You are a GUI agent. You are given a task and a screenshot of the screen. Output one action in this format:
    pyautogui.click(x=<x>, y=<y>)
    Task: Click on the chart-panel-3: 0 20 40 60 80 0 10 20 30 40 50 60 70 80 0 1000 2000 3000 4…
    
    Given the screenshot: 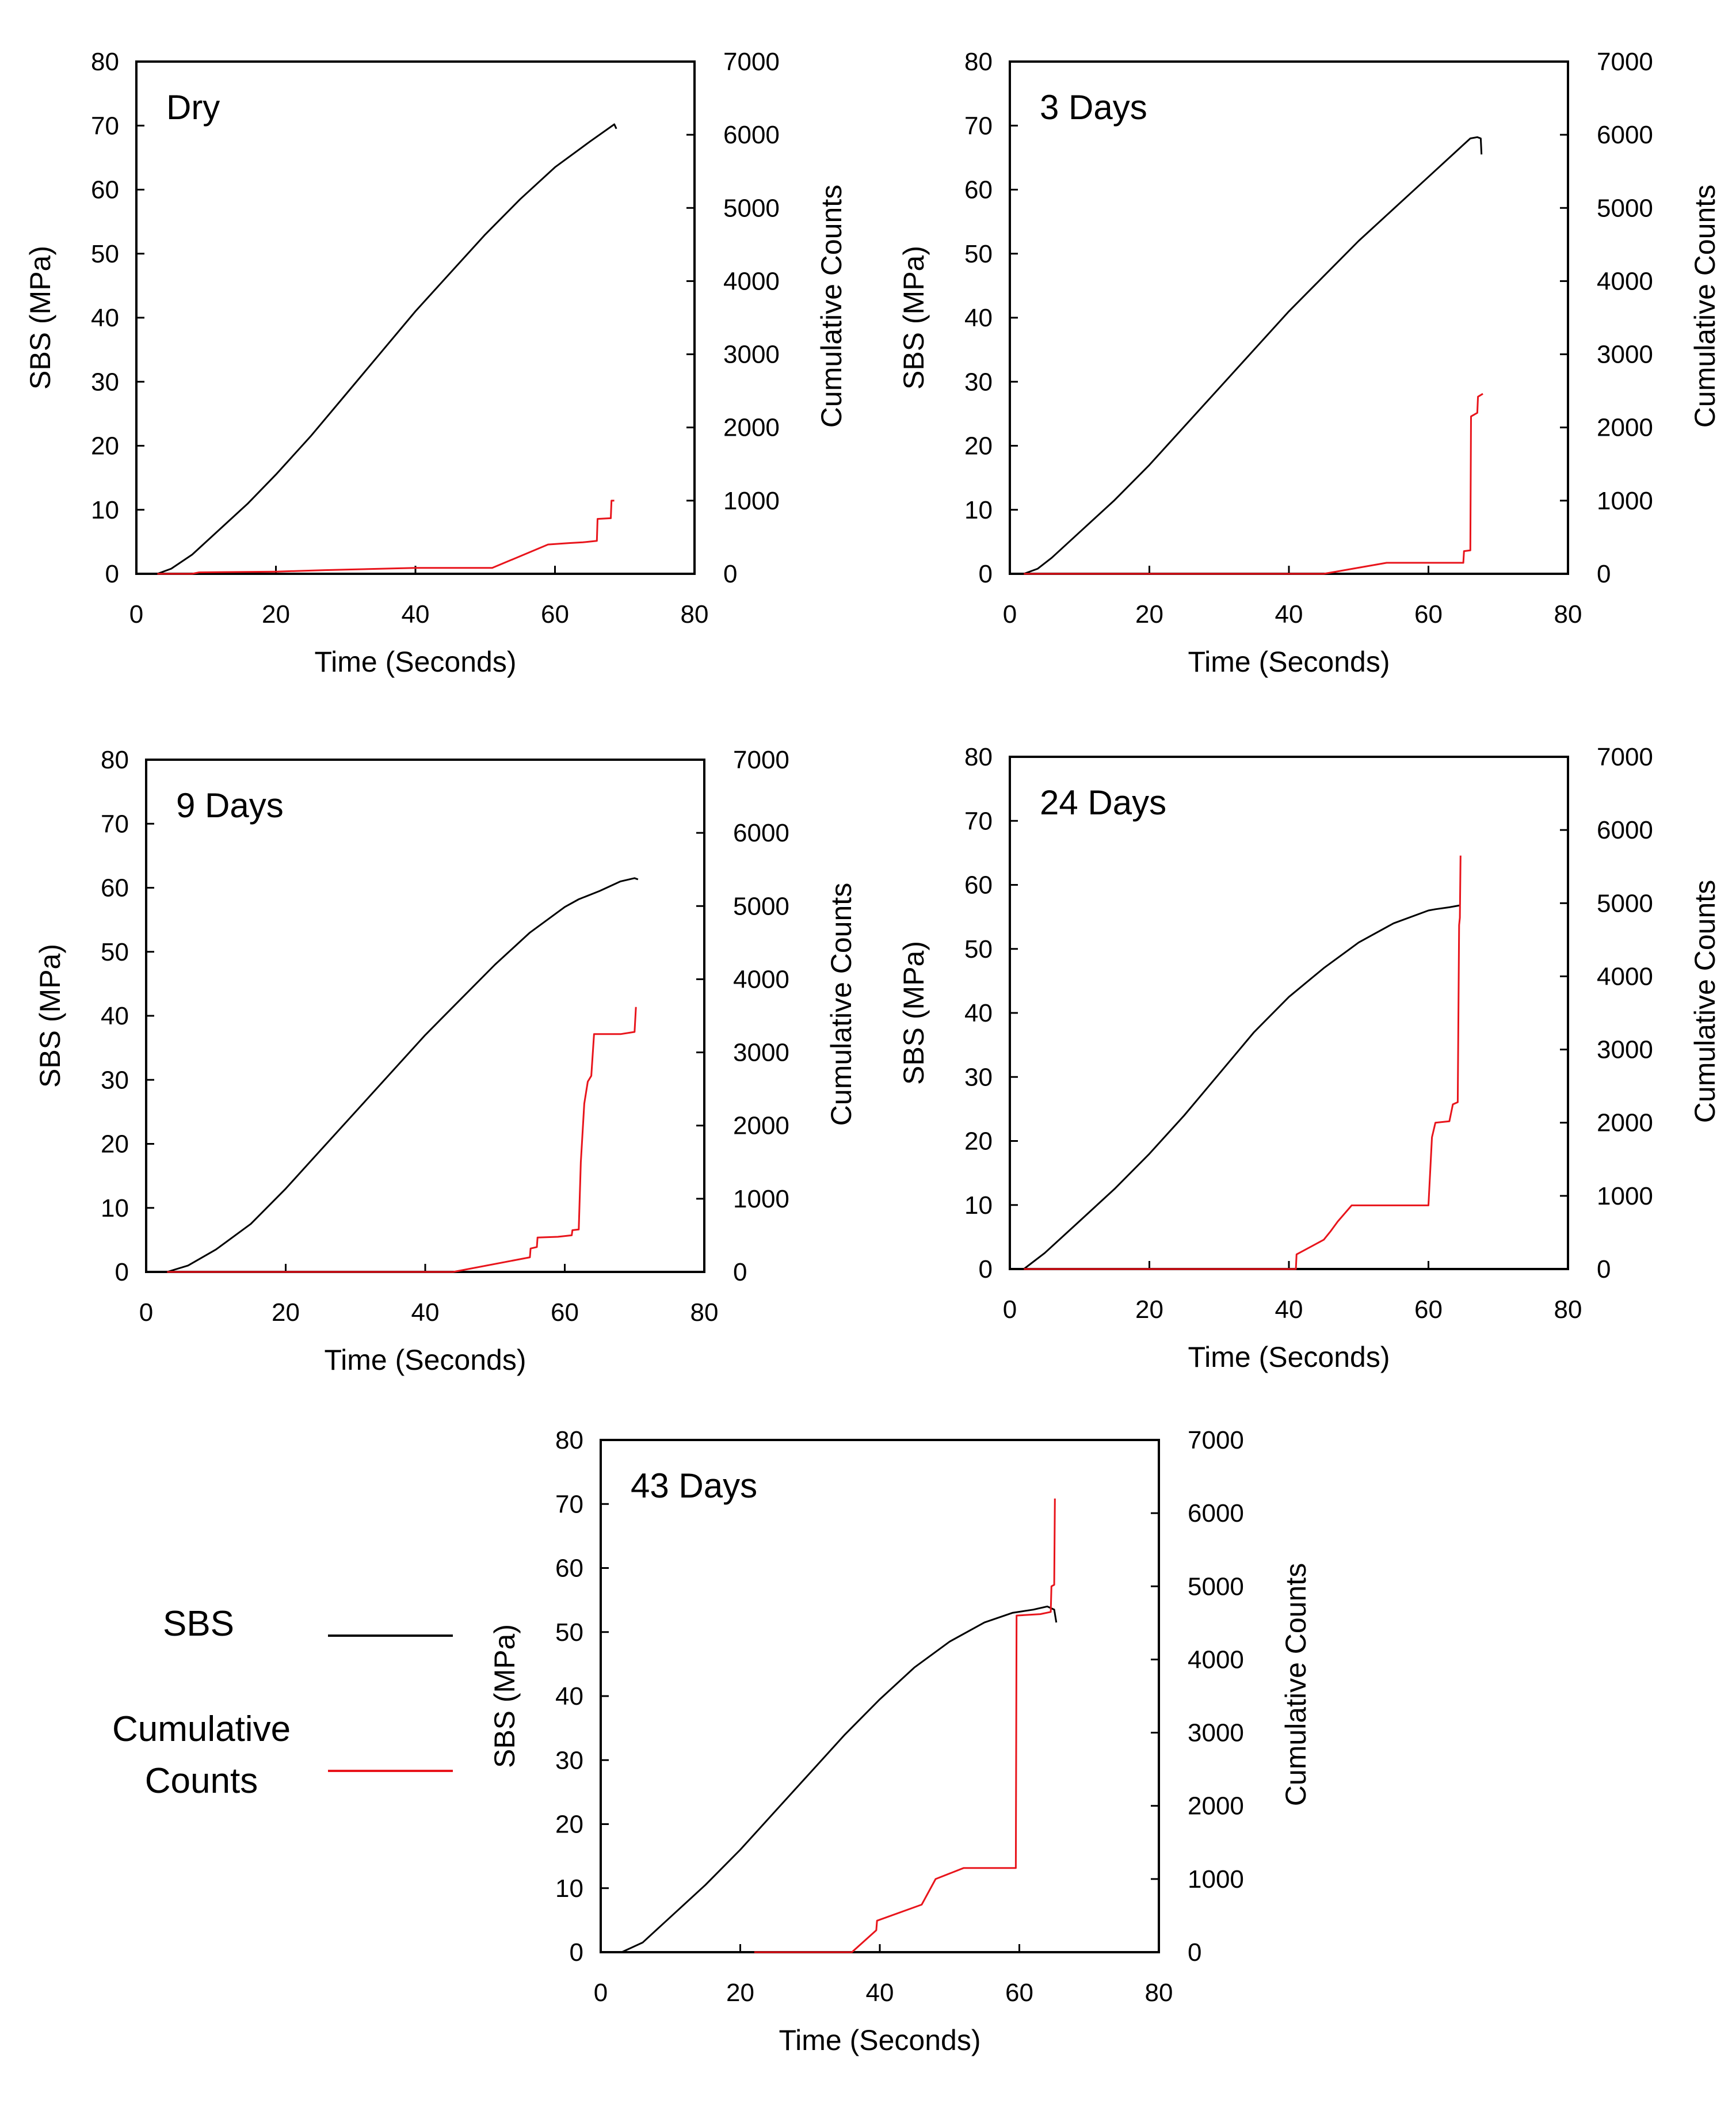 What is the action you would take?
    pyautogui.click(x=445, y=1061)
    